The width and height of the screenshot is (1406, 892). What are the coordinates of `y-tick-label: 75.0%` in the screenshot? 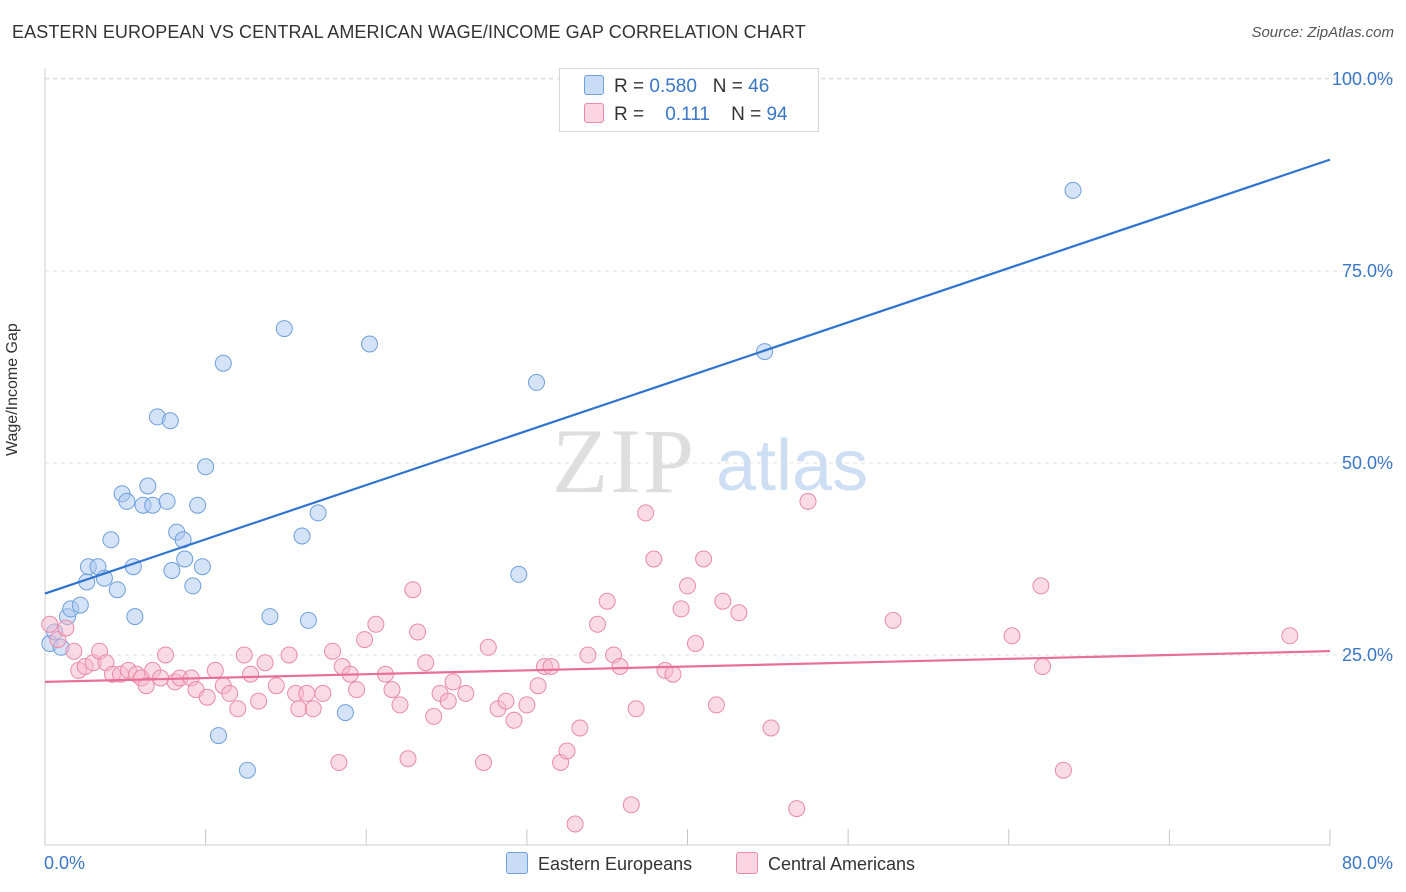 It's located at (1367, 271).